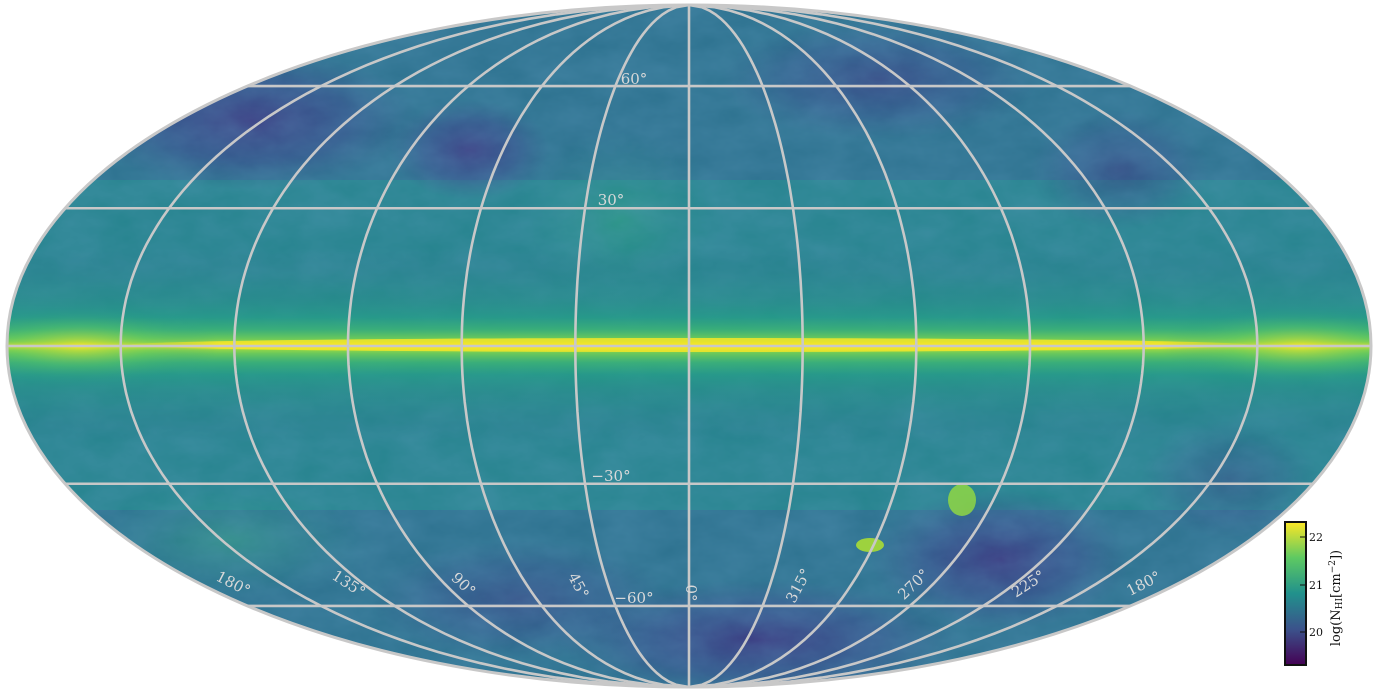 Image resolution: width=1384 pixels, height=691 pixels. I want to click on colorbar: 22 21 20 log(NHI[cm−2]), so click(1314, 593).